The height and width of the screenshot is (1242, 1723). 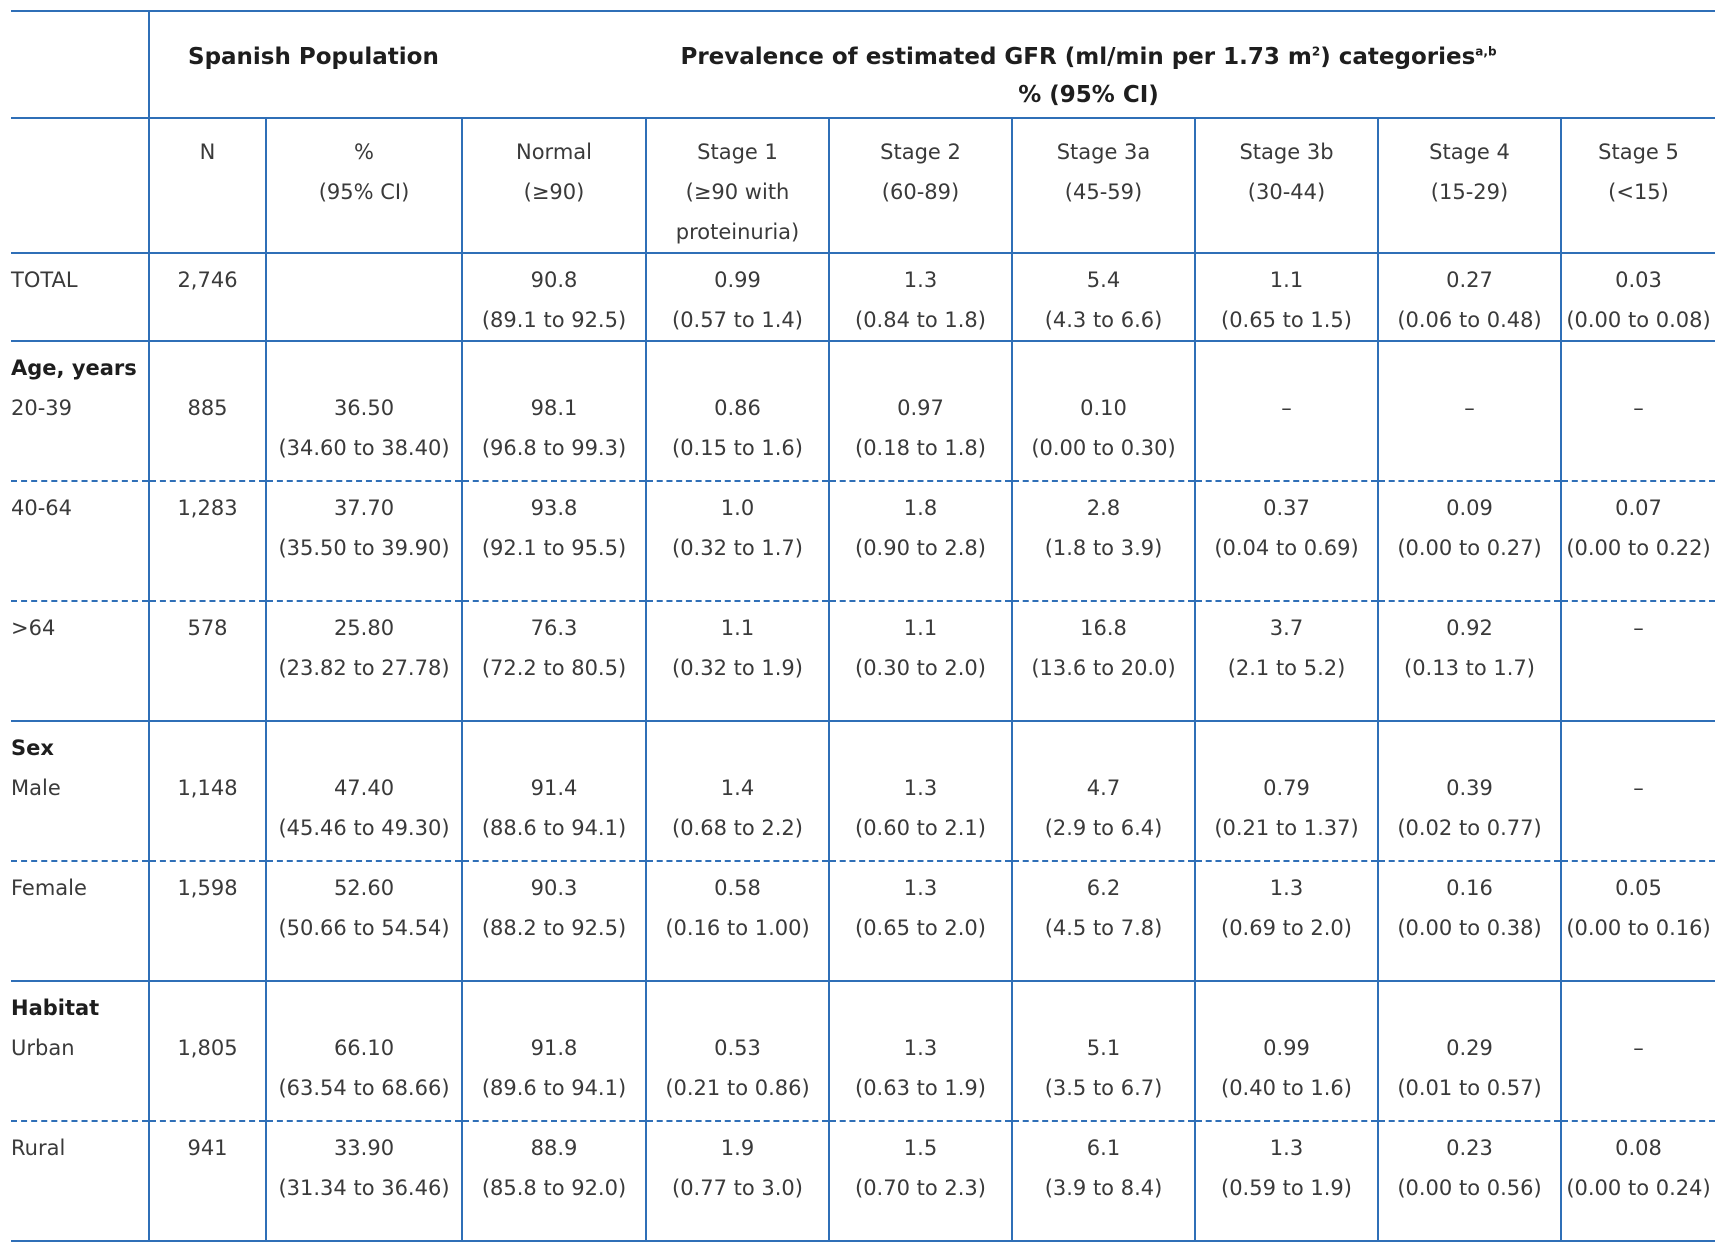 I want to click on column-header-3: Stage 1 (≥90 with proteinuria), so click(x=737, y=186).